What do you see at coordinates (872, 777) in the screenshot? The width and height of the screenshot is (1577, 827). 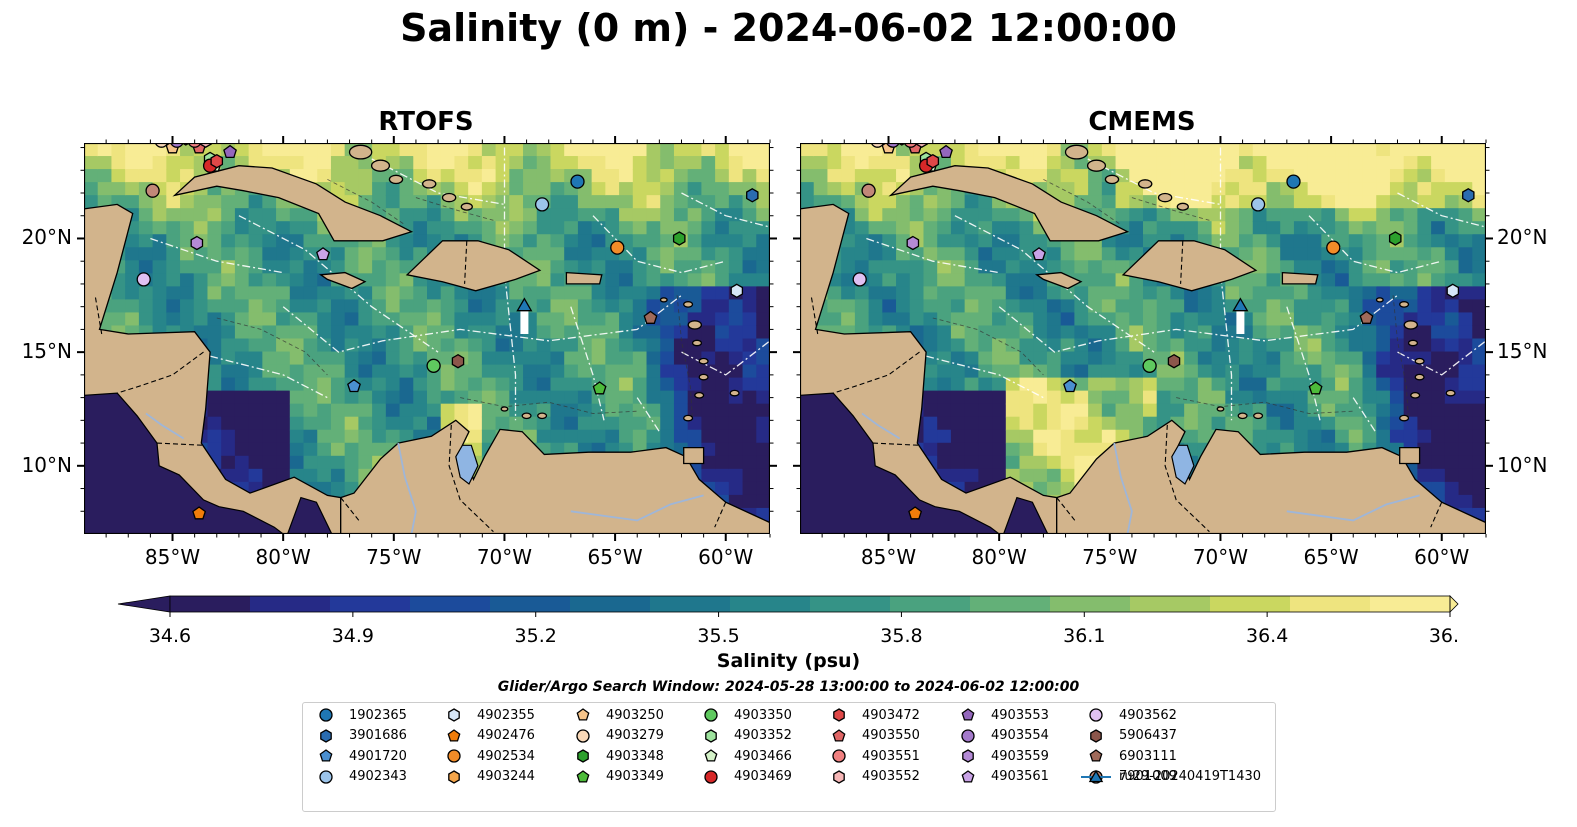 I see `legend-item: 4903552` at bounding box center [872, 777].